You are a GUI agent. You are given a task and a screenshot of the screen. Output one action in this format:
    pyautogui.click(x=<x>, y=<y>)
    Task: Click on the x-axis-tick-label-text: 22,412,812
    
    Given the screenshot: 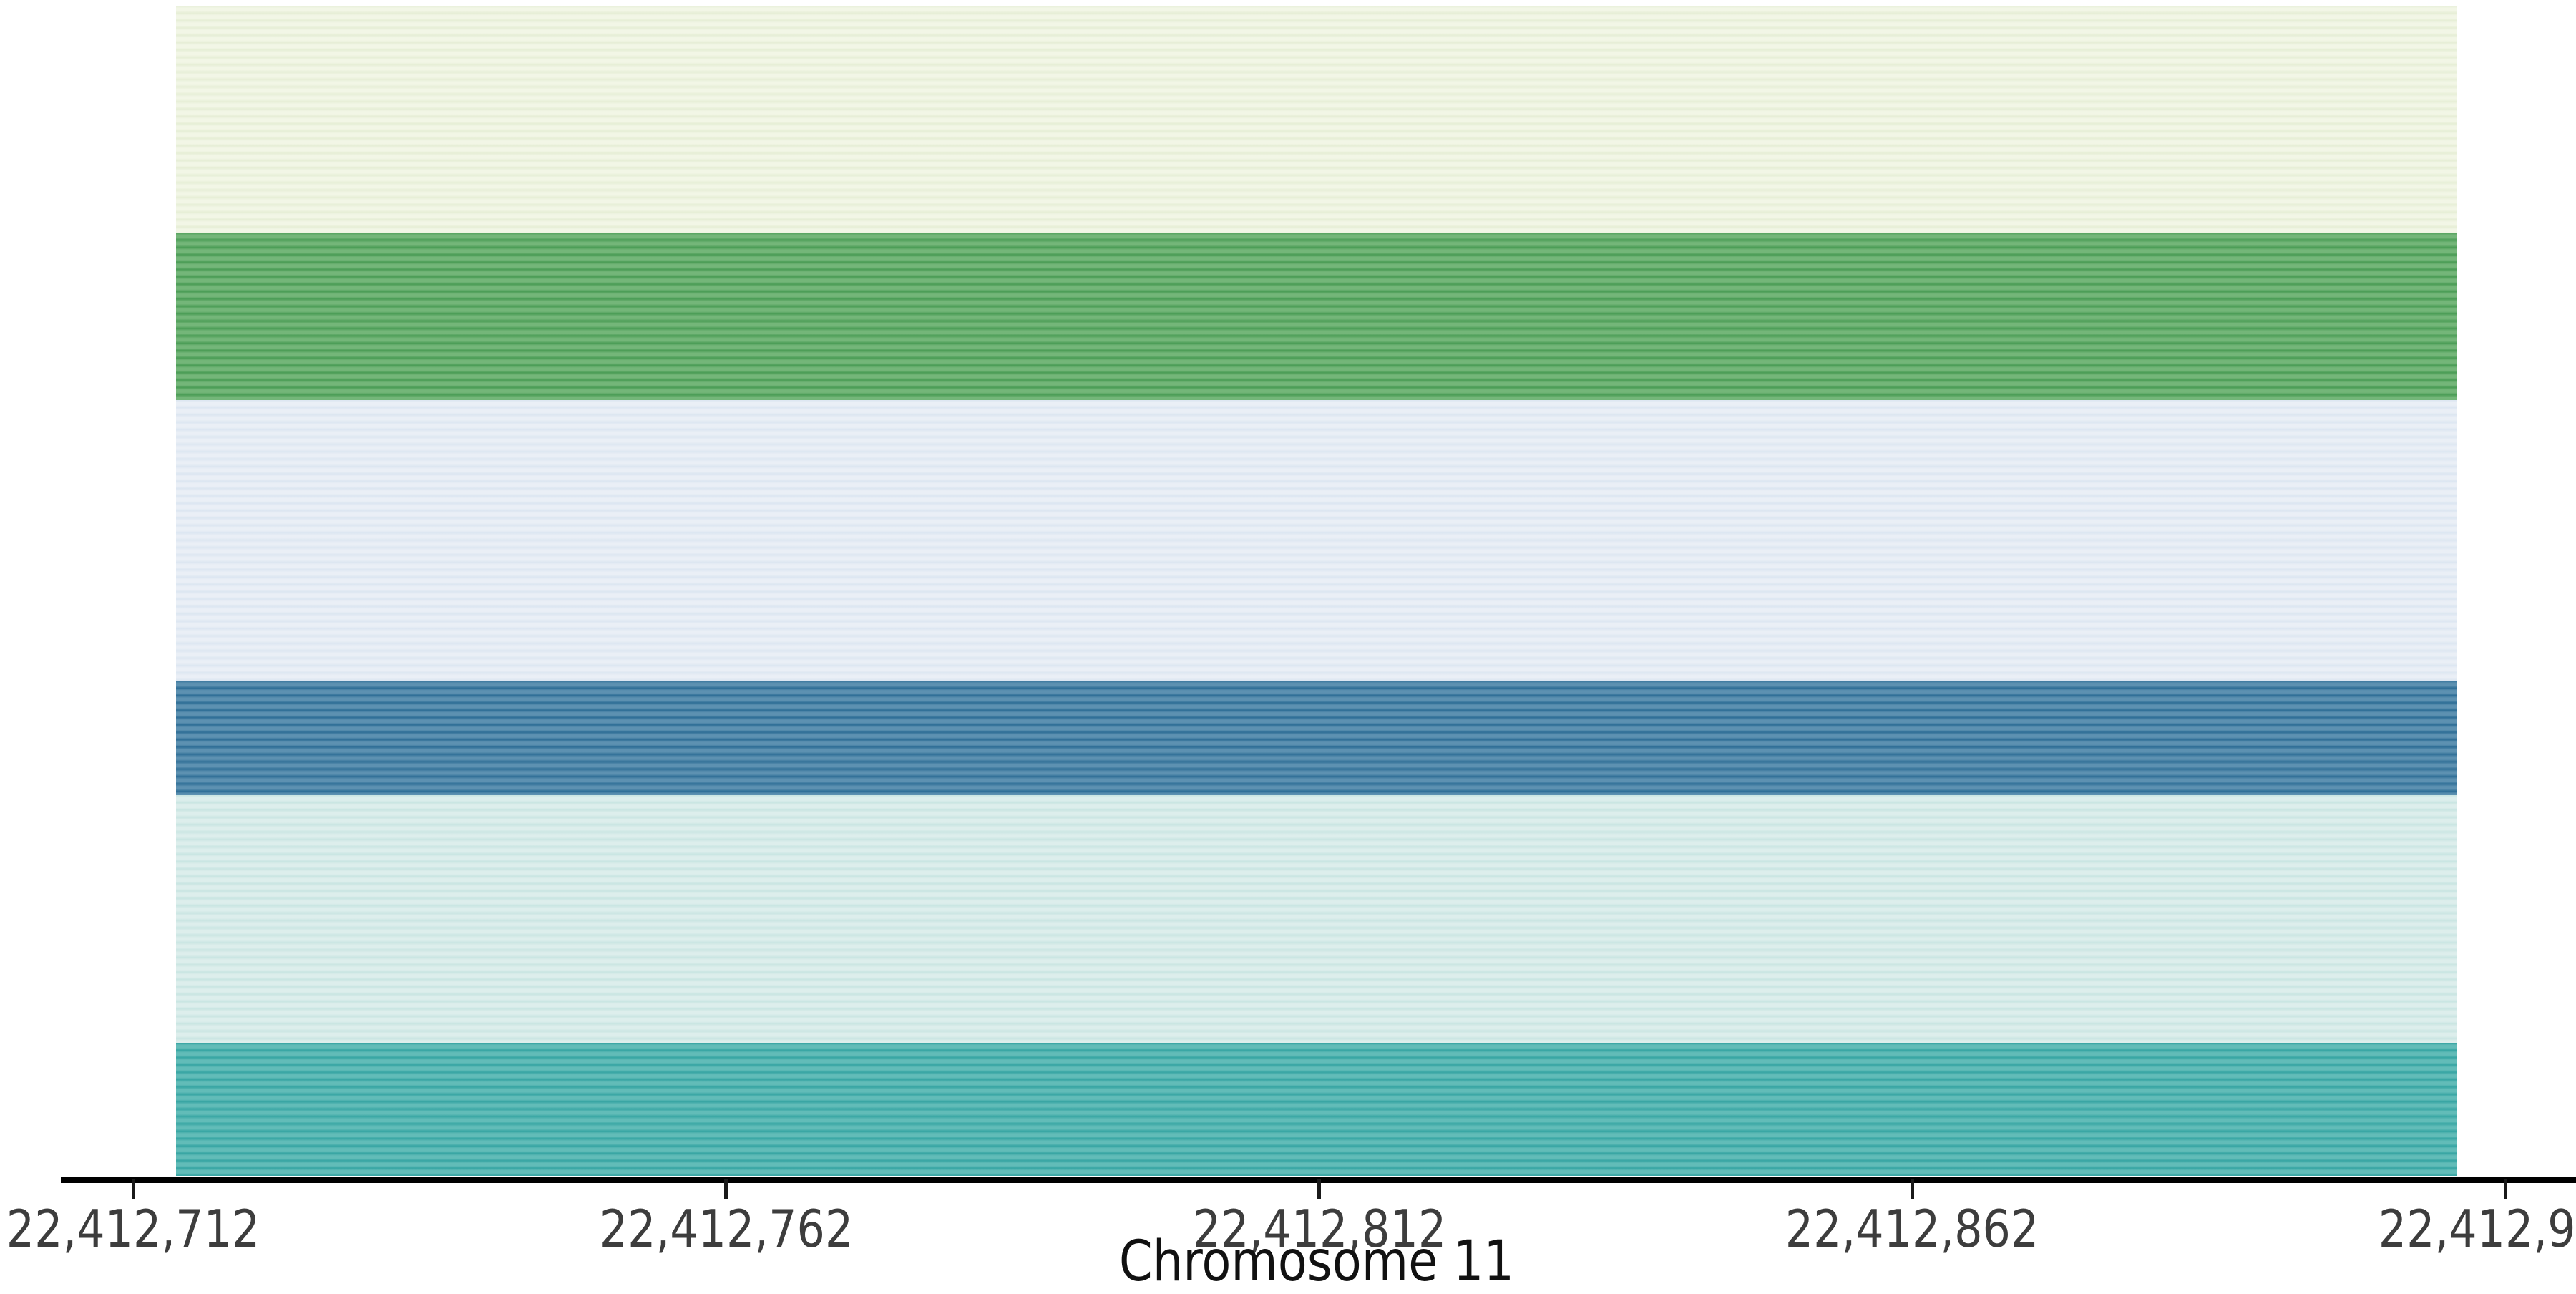 What is the action you would take?
    pyautogui.click(x=1319, y=1229)
    